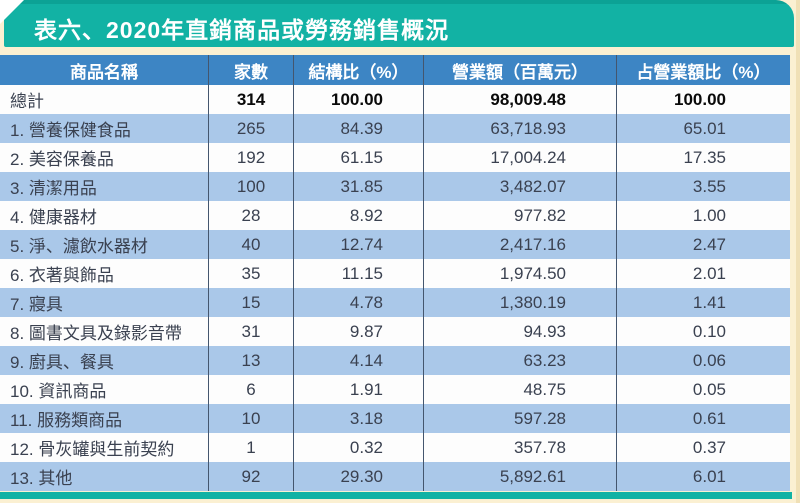  Describe the element at coordinates (250, 447) in the screenshot. I see `cell-company-count: 1` at that location.